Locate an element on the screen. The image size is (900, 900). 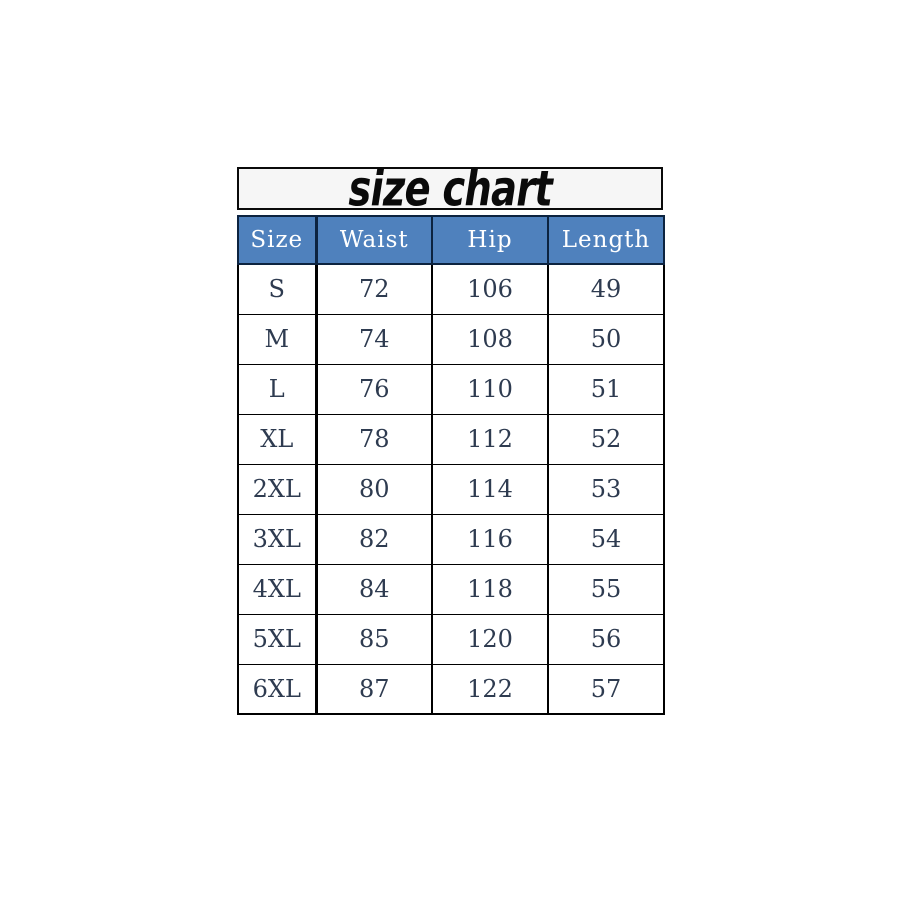
waist-value-cell: 84 is located at coordinates (374, 589).